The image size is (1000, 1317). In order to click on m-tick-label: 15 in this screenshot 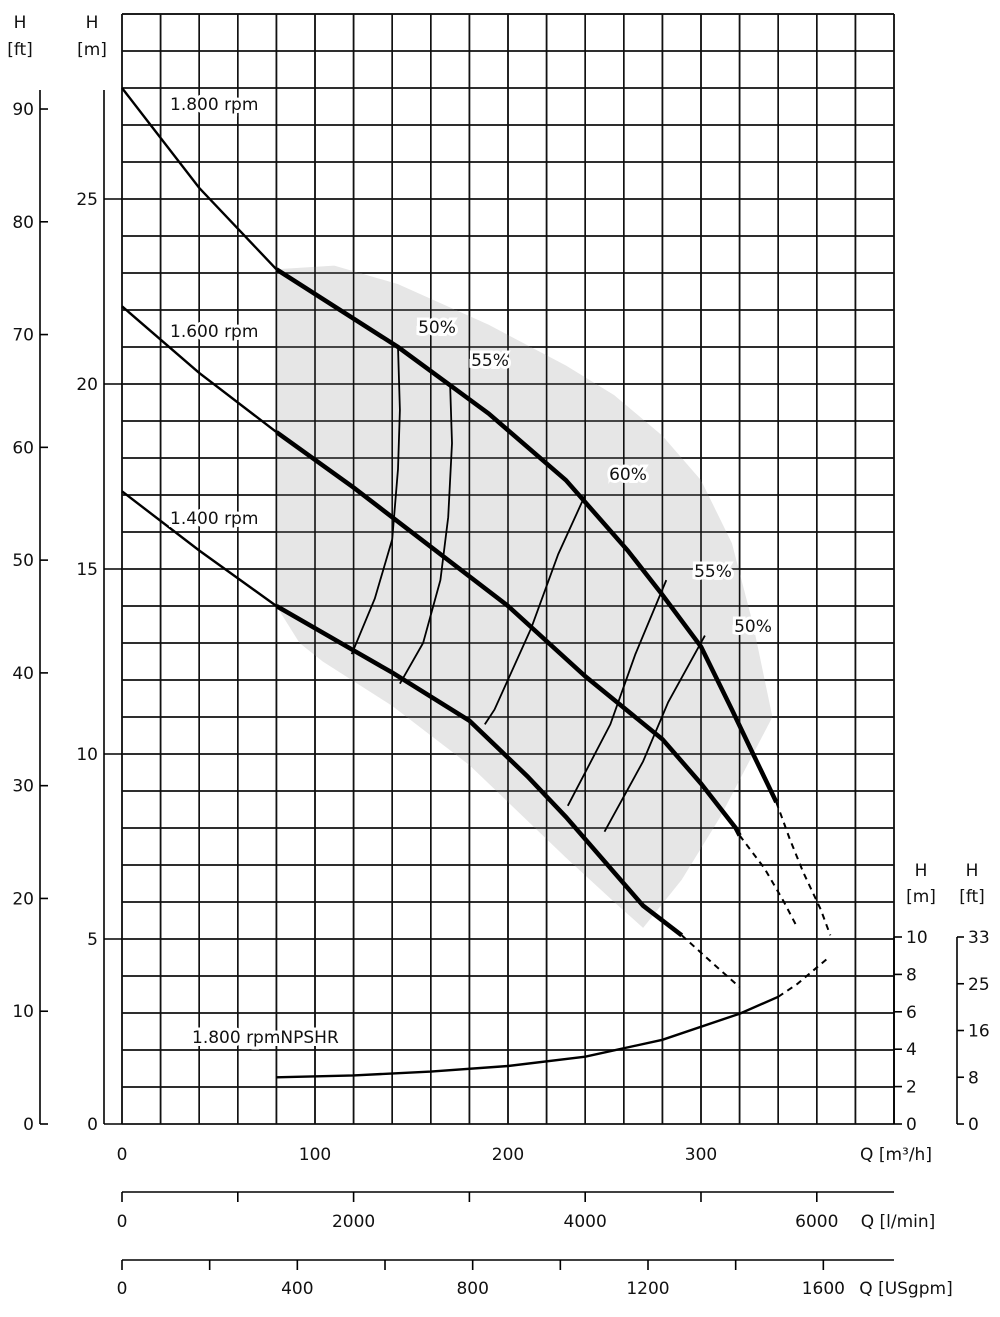, I will do `click(87, 570)`.